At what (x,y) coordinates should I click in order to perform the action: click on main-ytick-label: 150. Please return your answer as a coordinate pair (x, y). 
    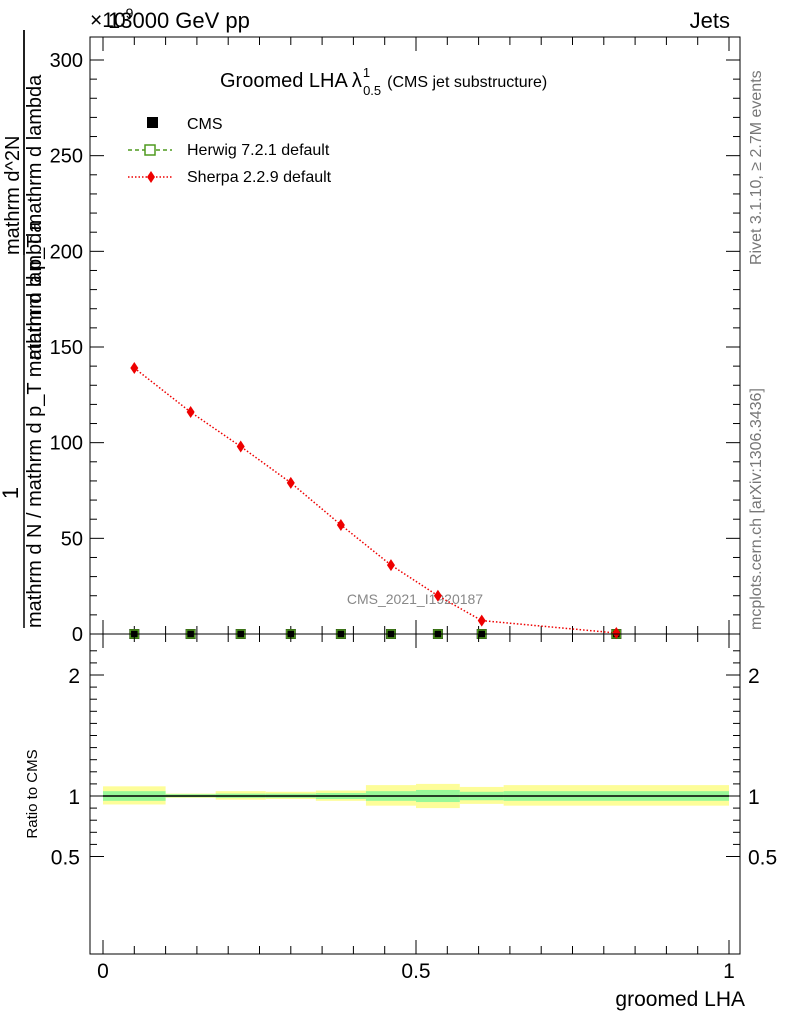
    Looking at the image, I should click on (66, 348).